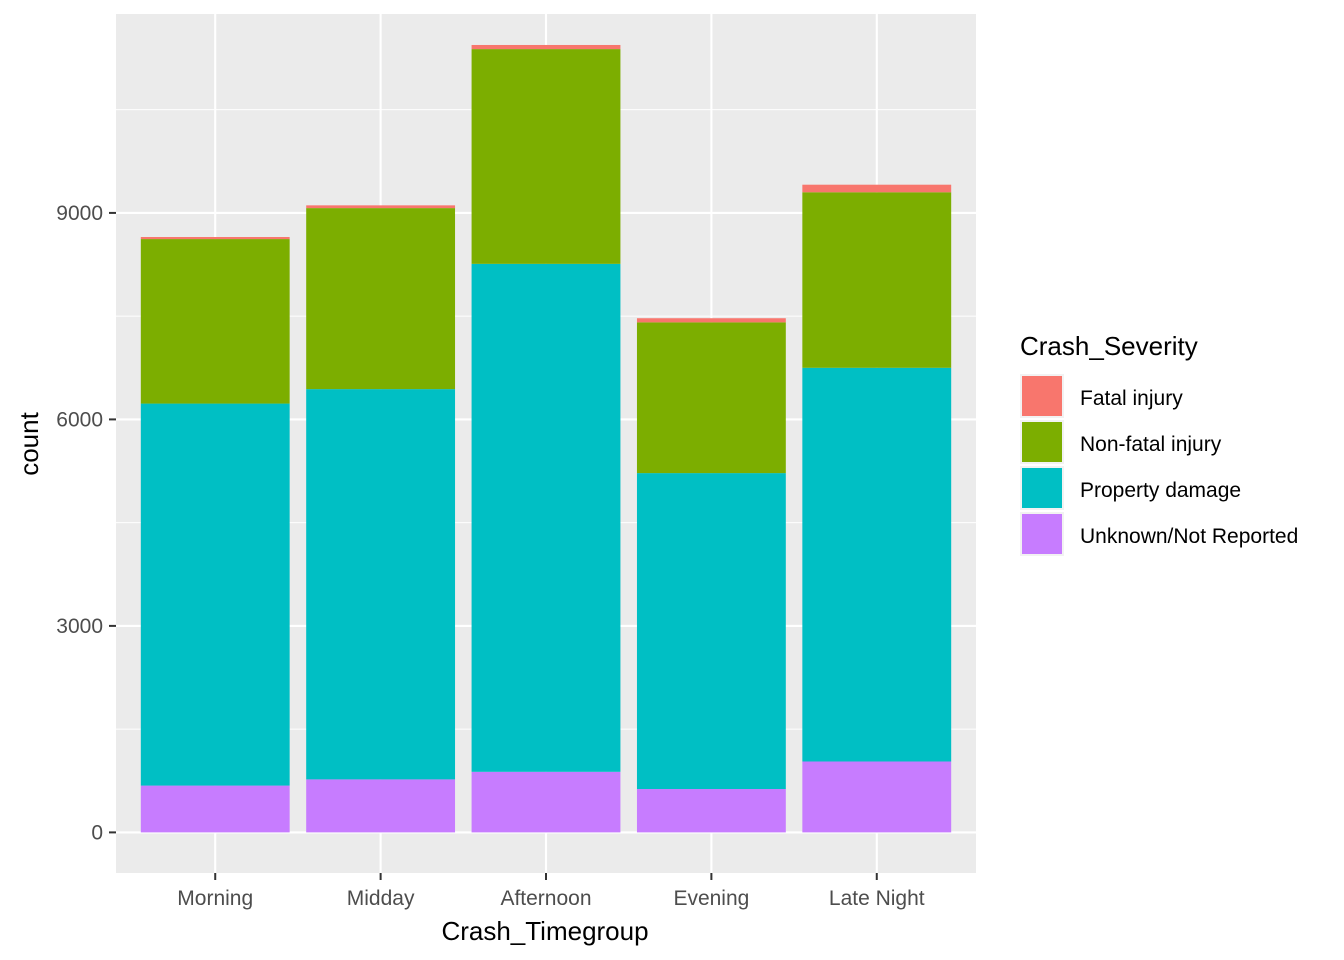 The image size is (1344, 960). I want to click on bar-late-night-non-fatal-injury, so click(877, 280).